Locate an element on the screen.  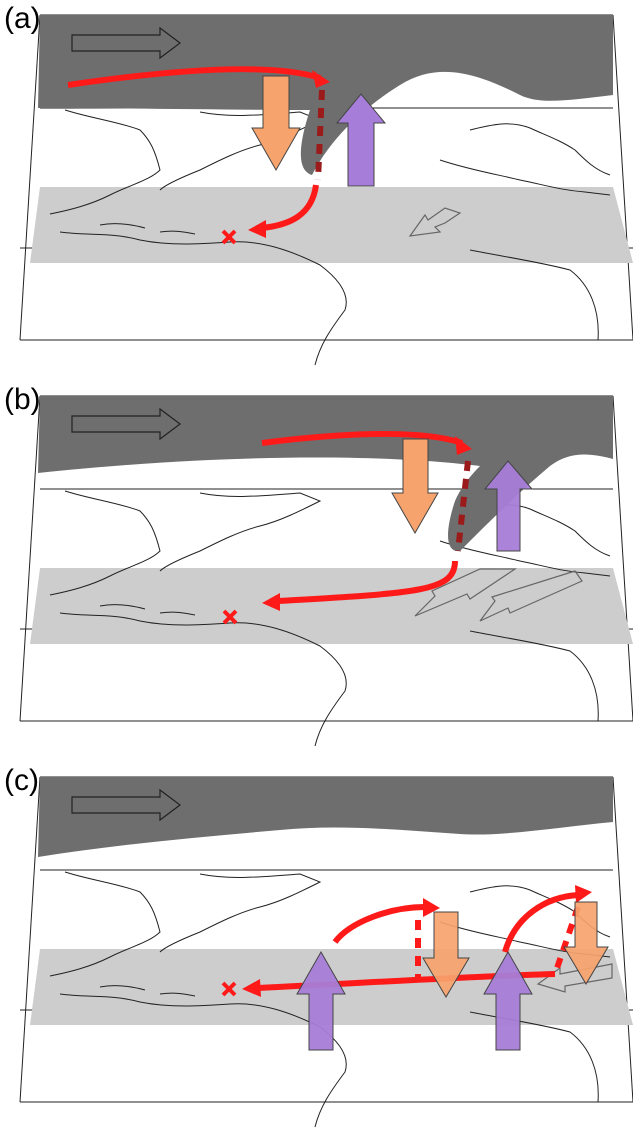
panel-label: (c) is located at coordinates (21, 780).